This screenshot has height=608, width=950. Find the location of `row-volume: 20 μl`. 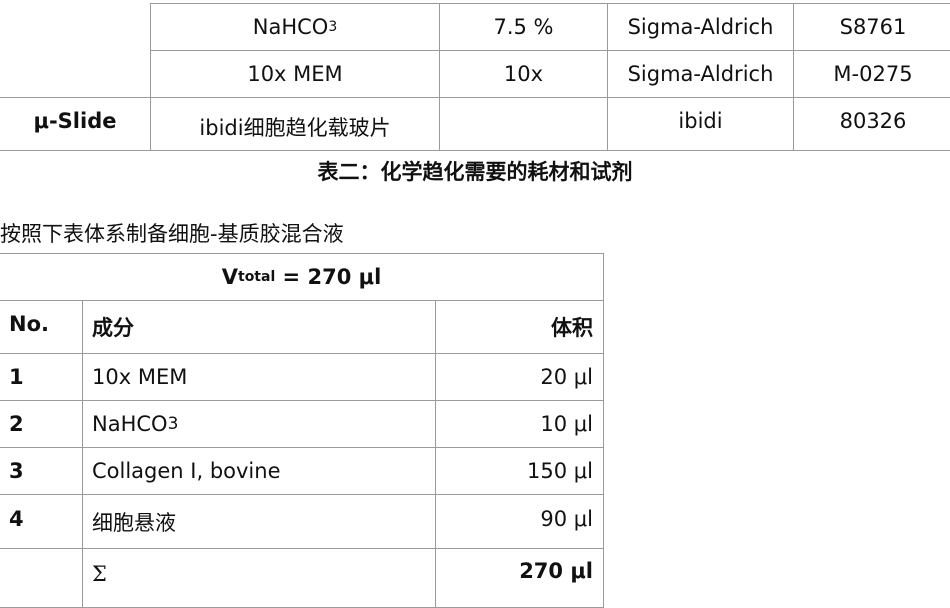

row-volume: 20 μl is located at coordinates (519, 377).